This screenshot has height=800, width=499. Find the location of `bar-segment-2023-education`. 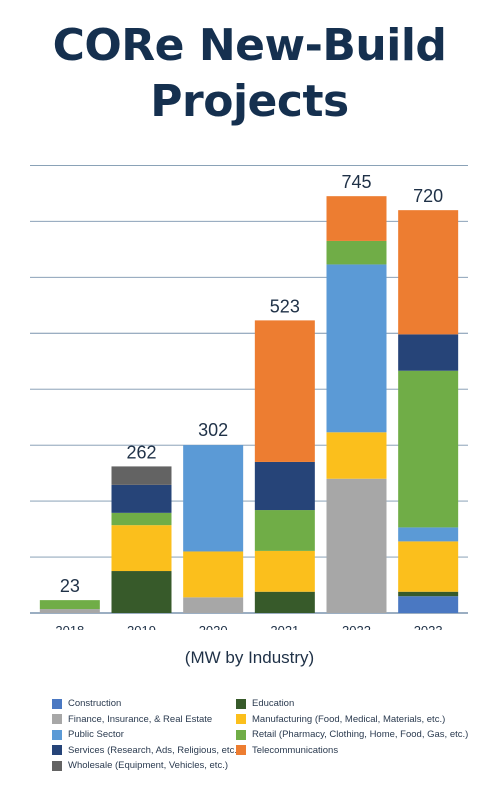

bar-segment-2023-education is located at coordinates (428, 594).